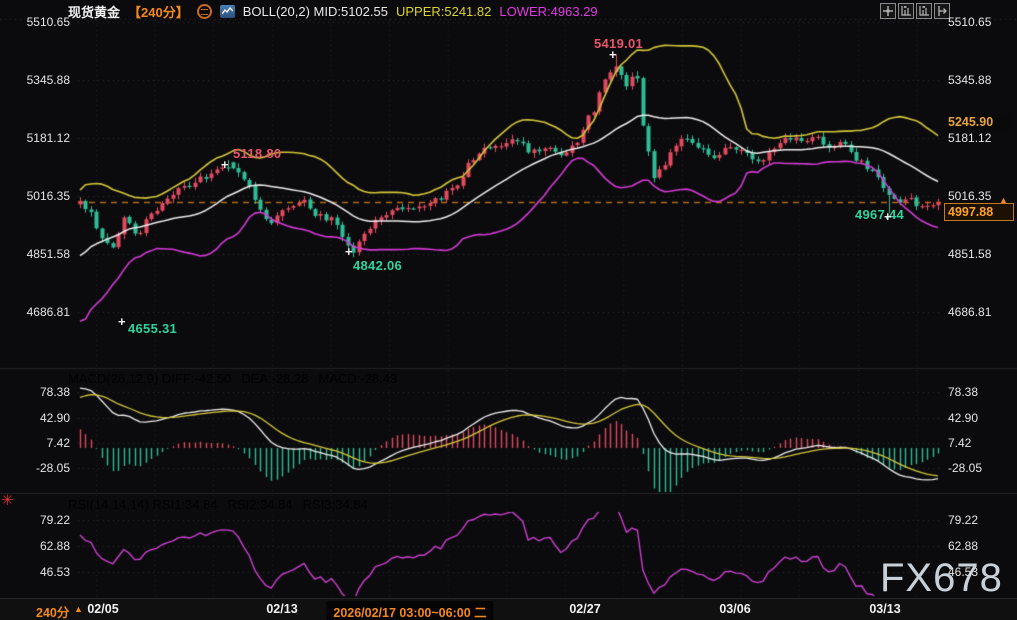  Describe the element at coordinates (358, 378) in the screenshot. I see `macd-macd-value: MACD:-28.43` at that location.